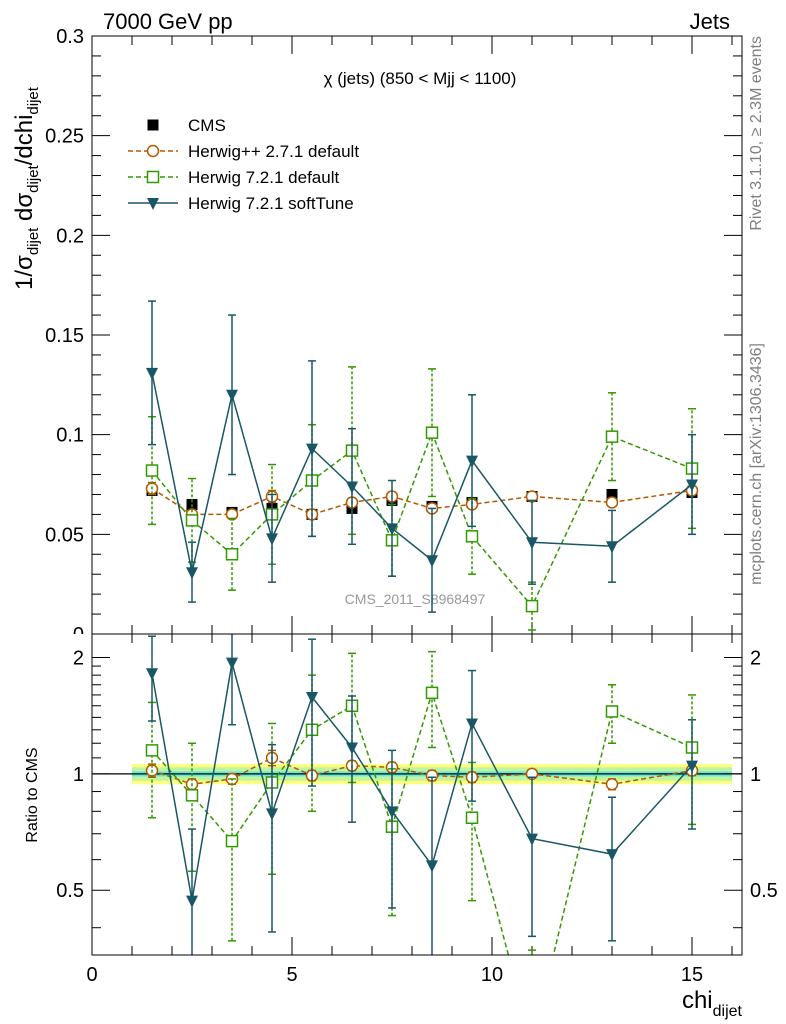 This screenshot has width=786, height=1024. I want to click on main-y-tick-label: 0.1, so click(70, 436).